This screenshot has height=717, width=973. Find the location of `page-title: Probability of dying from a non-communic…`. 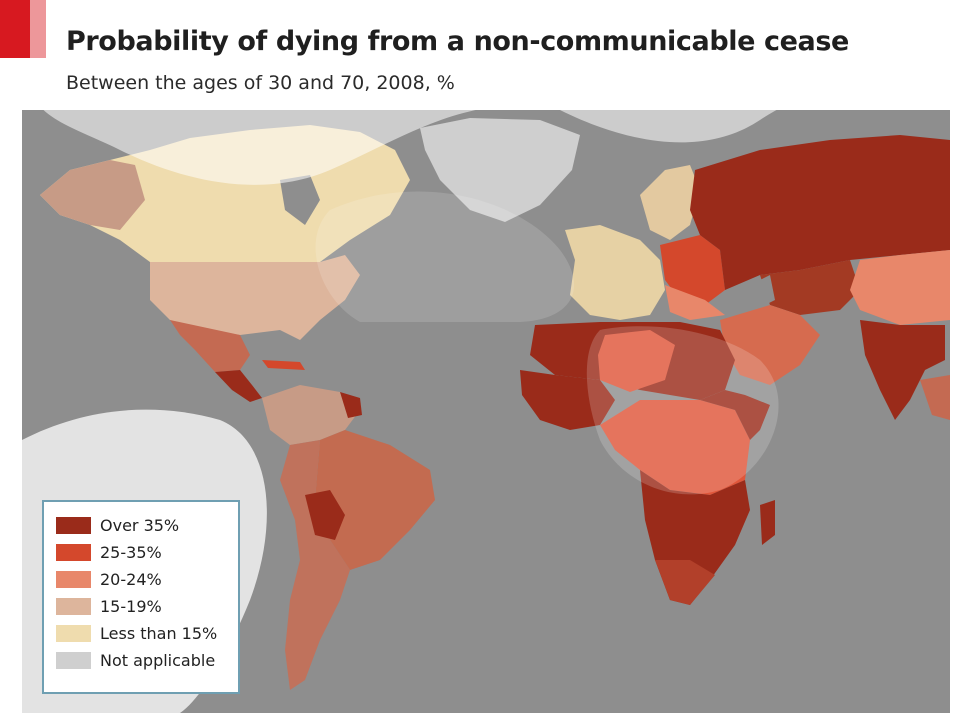

page-title: Probability of dying from a non-communic… is located at coordinates (457, 41).